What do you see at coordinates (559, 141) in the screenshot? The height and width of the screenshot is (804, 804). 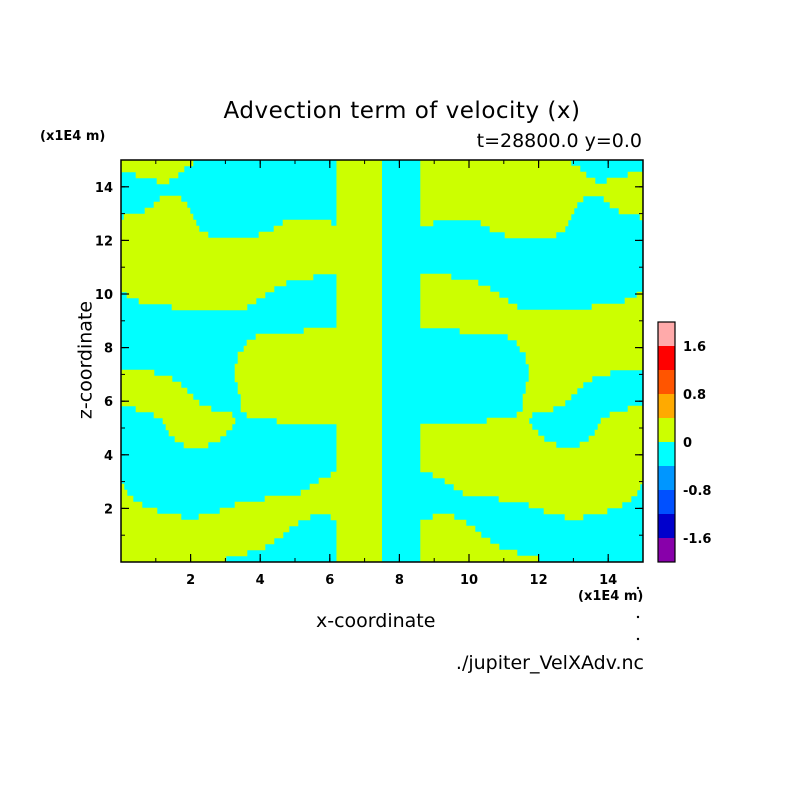 I see `chart-subtitle: t=28800.0 y=0.0` at bounding box center [559, 141].